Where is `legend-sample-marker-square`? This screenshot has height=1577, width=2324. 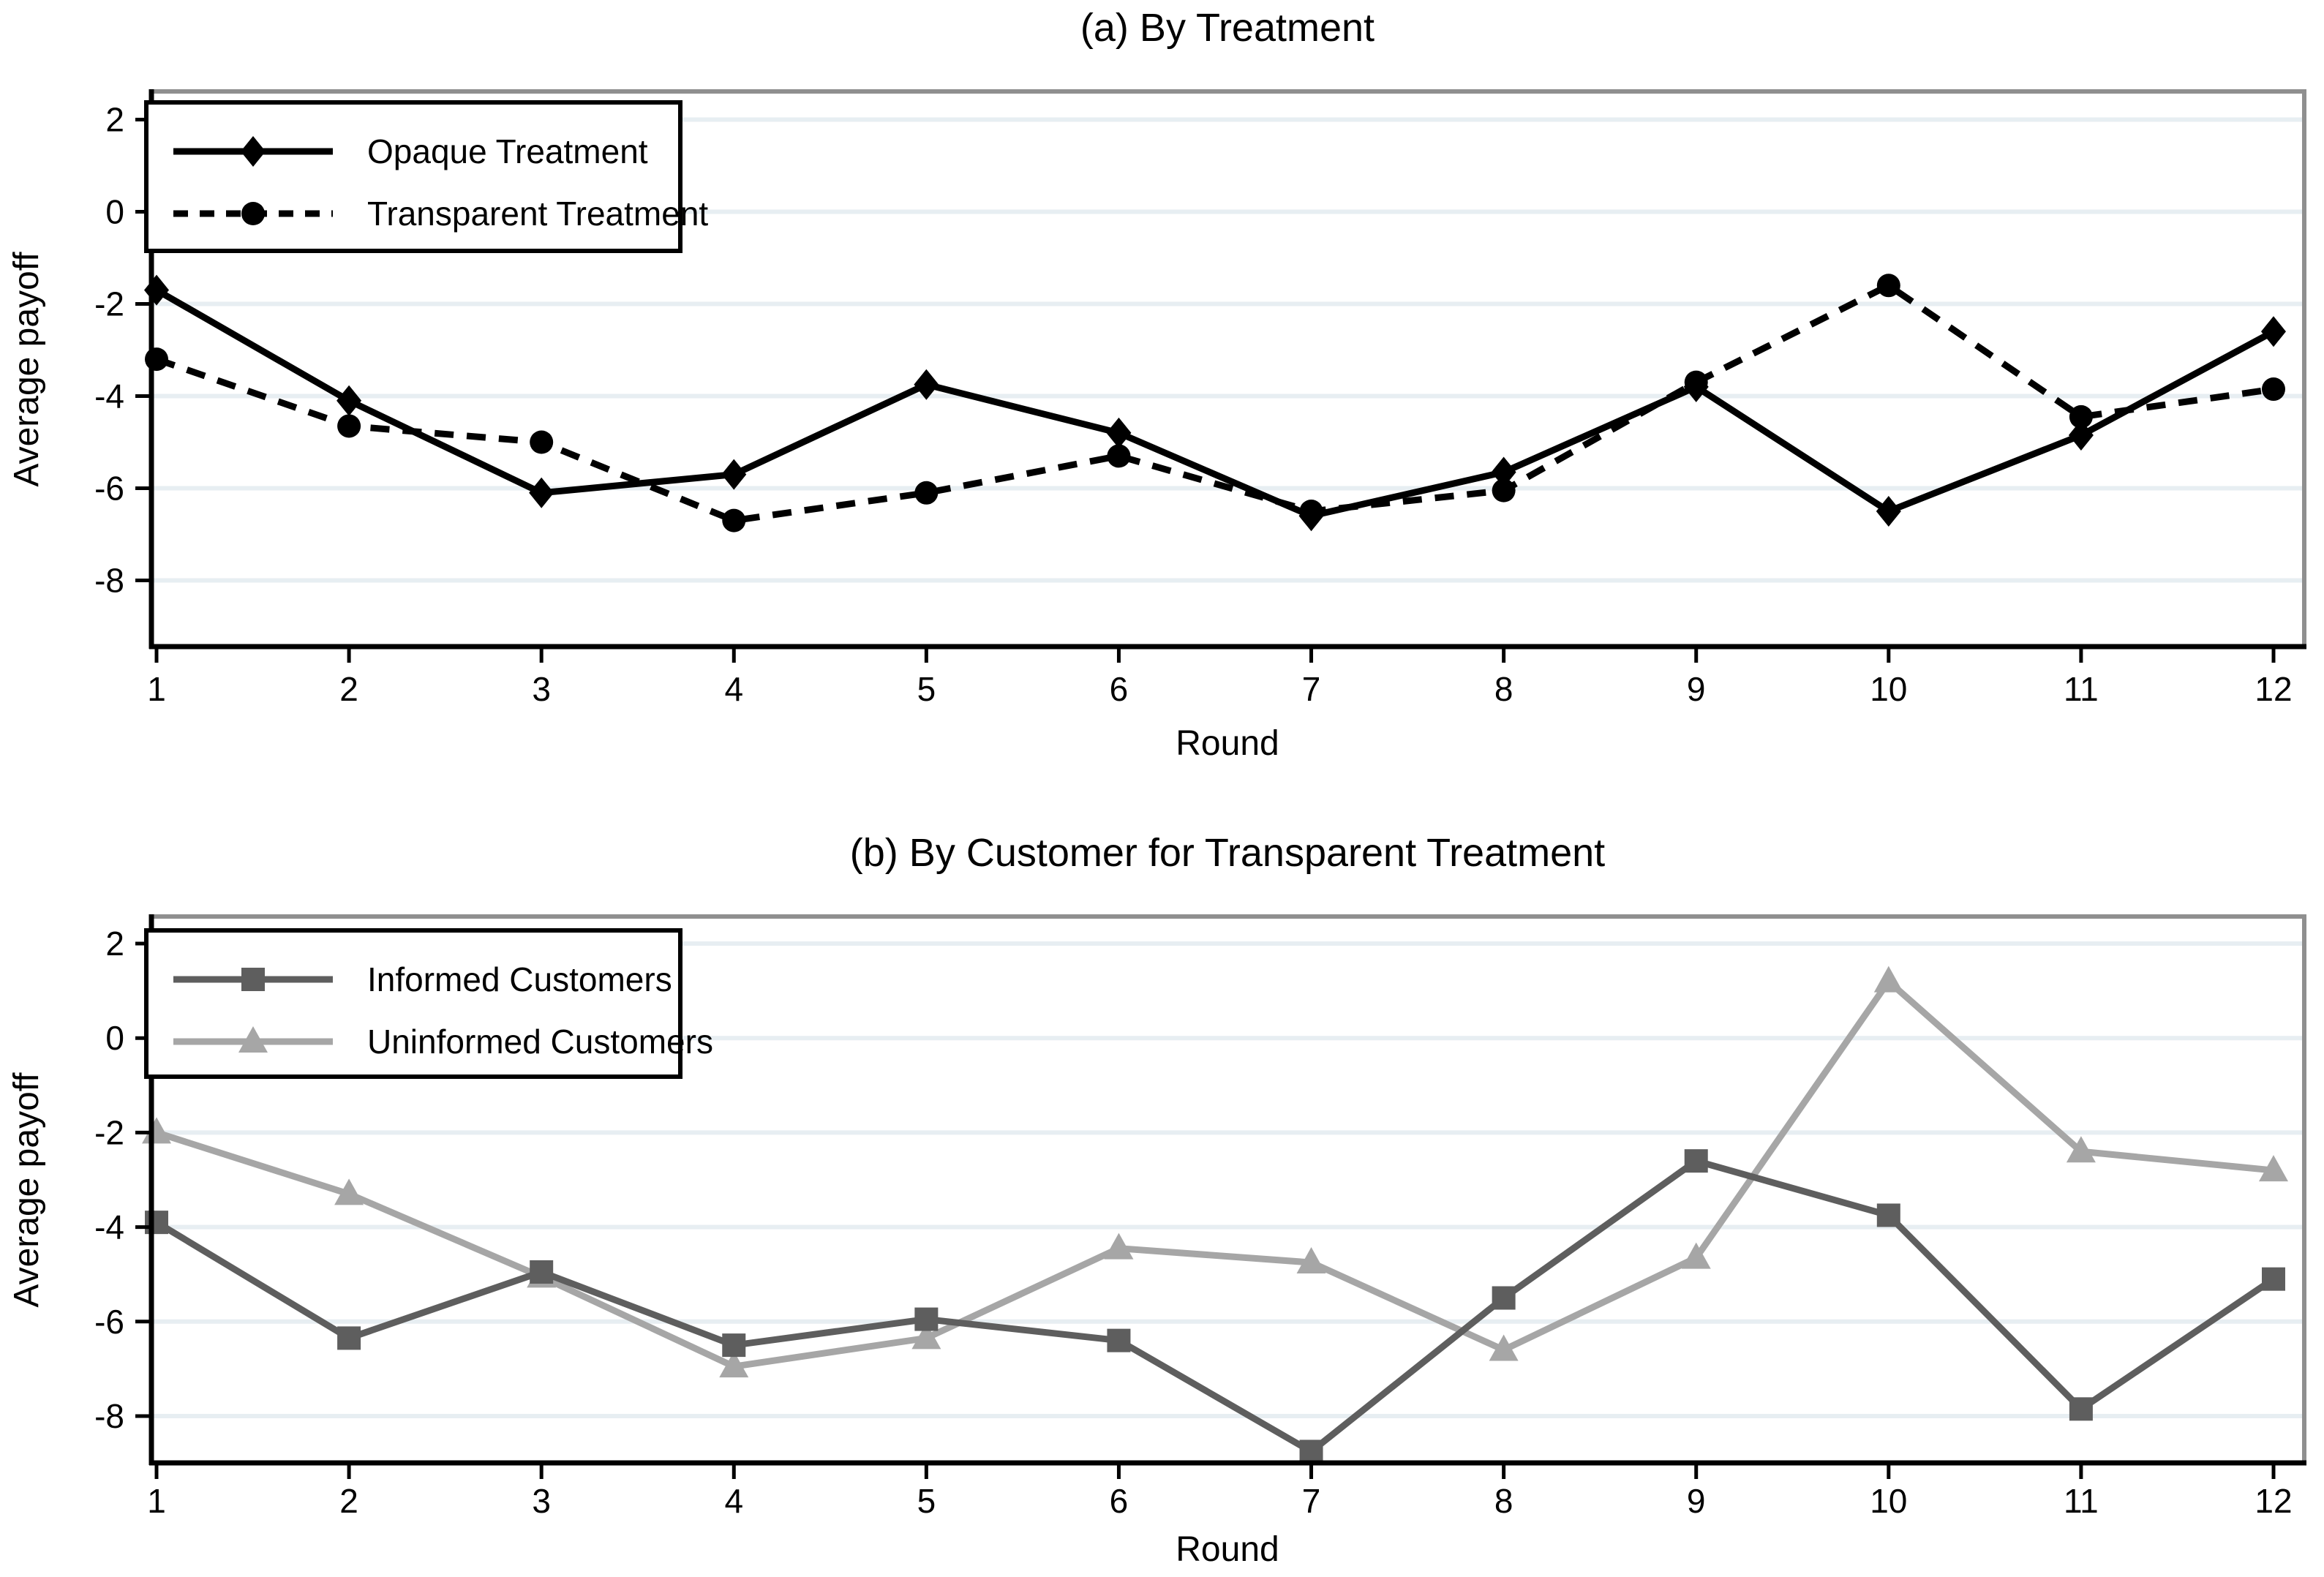 legend-sample-marker-square is located at coordinates (253, 979).